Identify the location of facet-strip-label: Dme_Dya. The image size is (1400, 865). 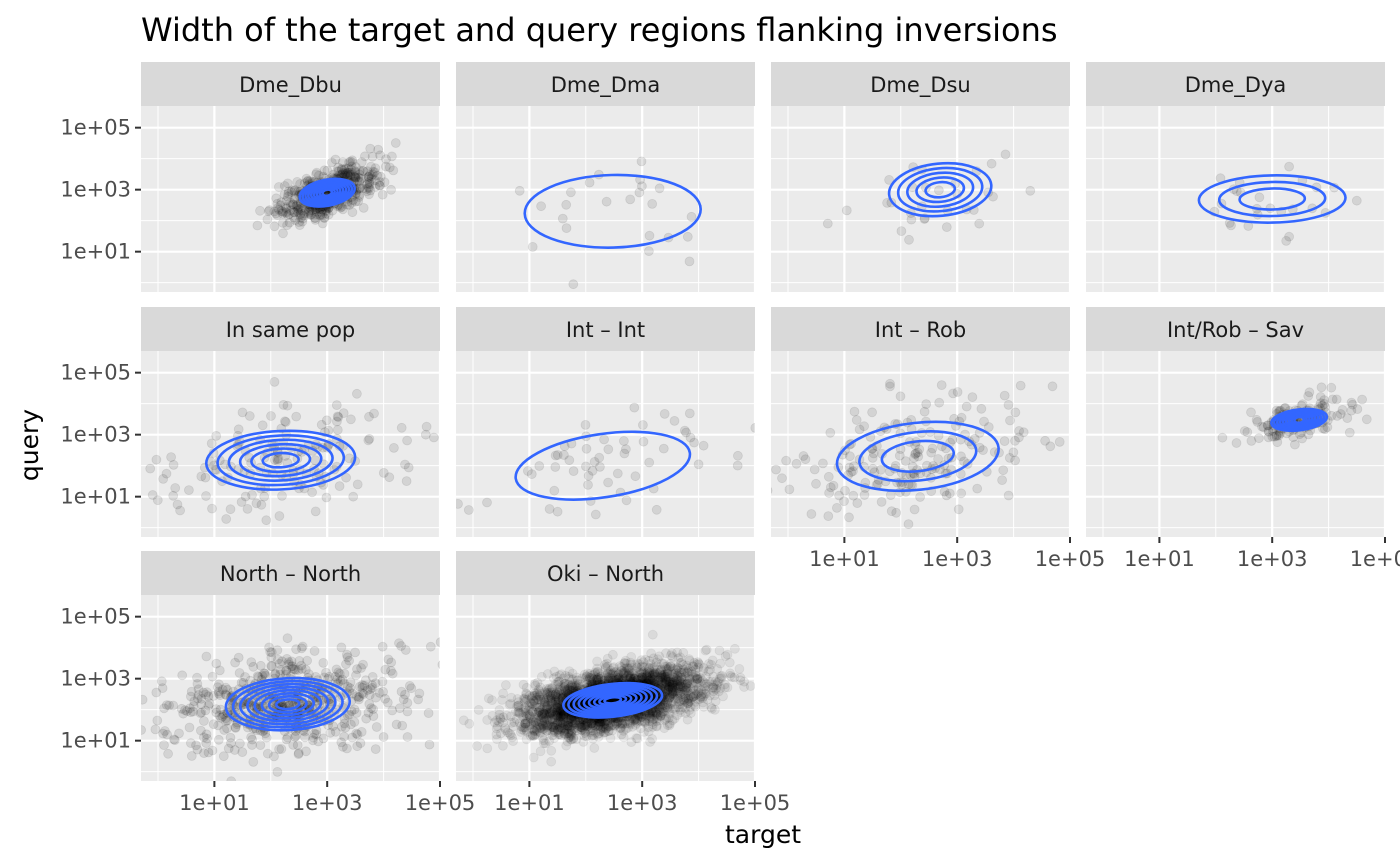
(1236, 85).